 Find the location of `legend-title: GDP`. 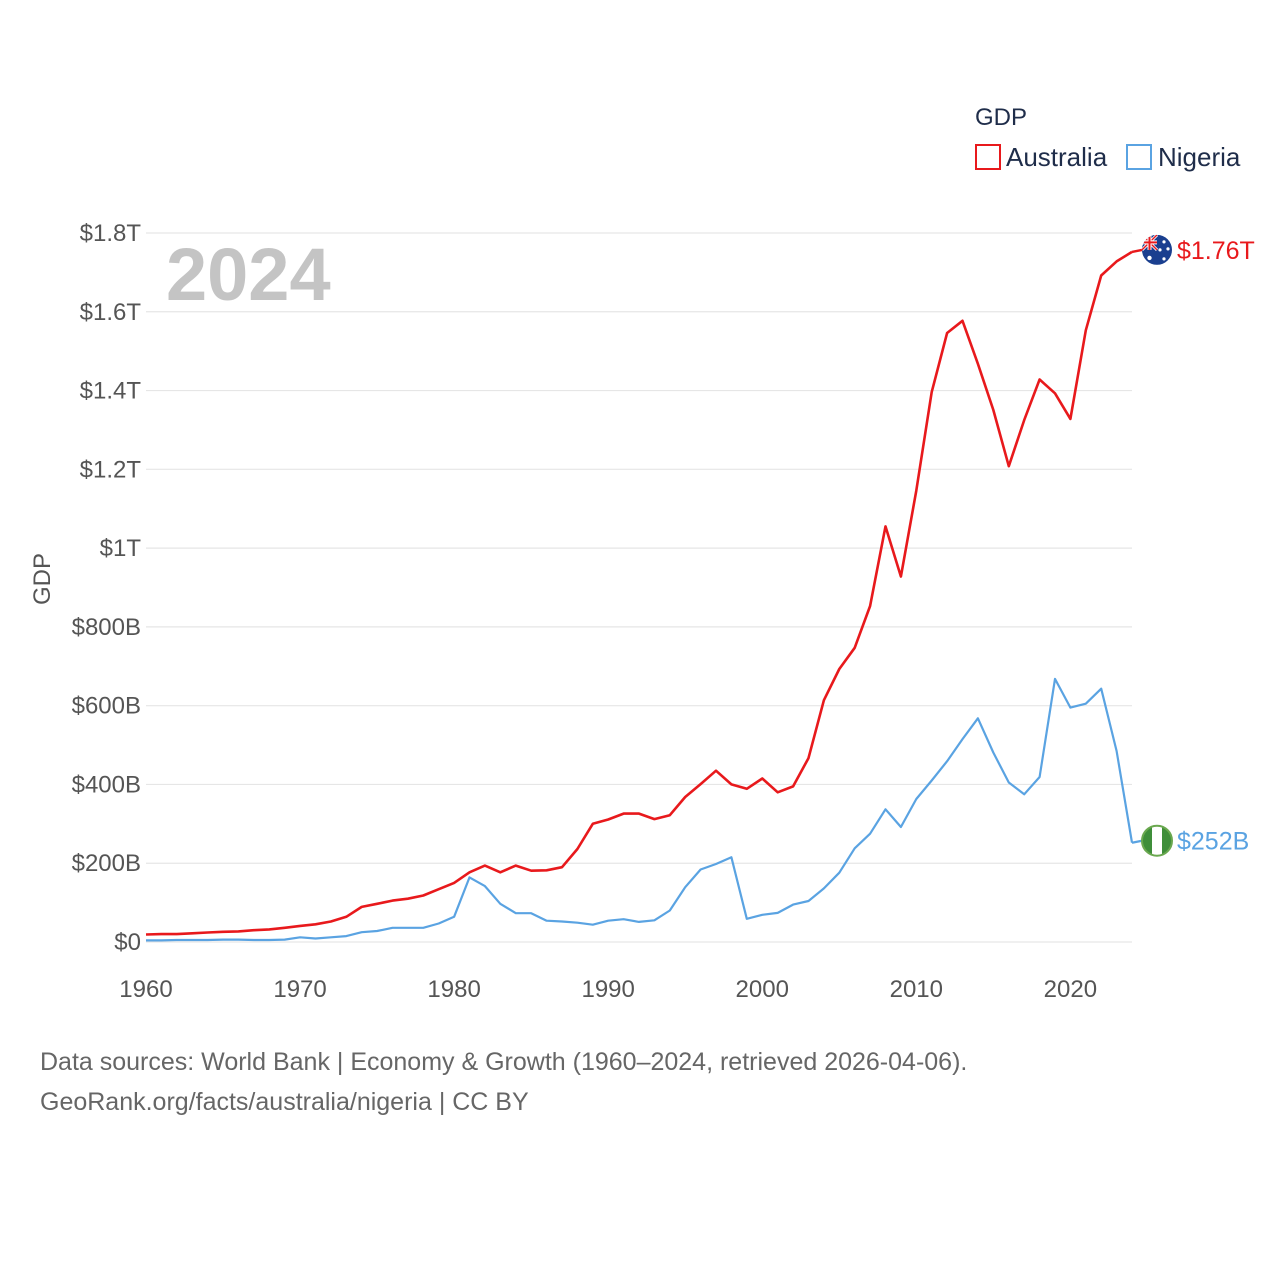

legend-title: GDP is located at coordinates (1001, 117).